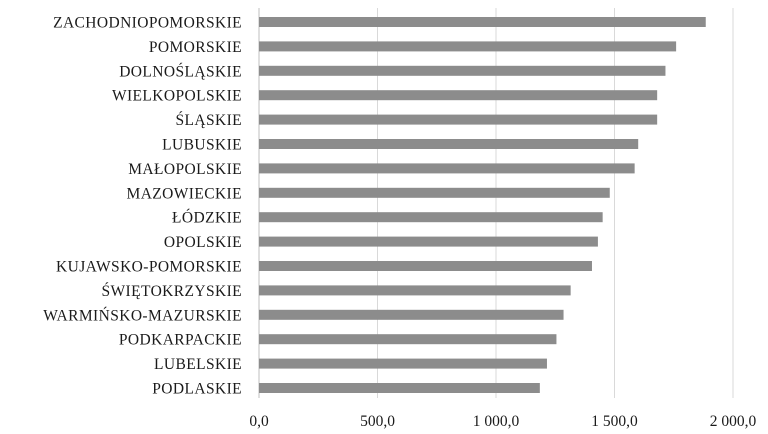 The width and height of the screenshot is (768, 434). What do you see at coordinates (147, 23) in the screenshot?
I see `category-label: ZACHODNIOPOMORSKIE` at bounding box center [147, 23].